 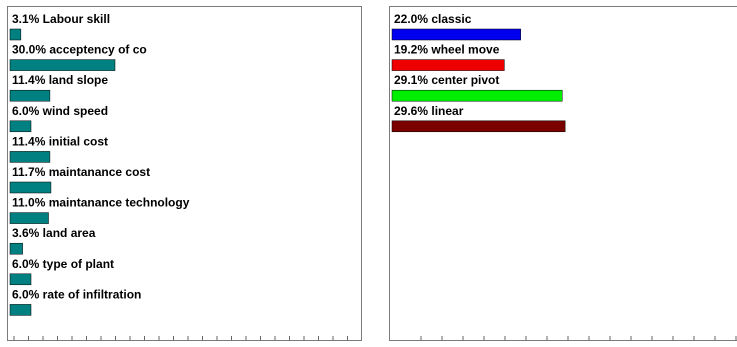 I want to click on bar-label: 30.0% acceptency of co, so click(x=79, y=50).